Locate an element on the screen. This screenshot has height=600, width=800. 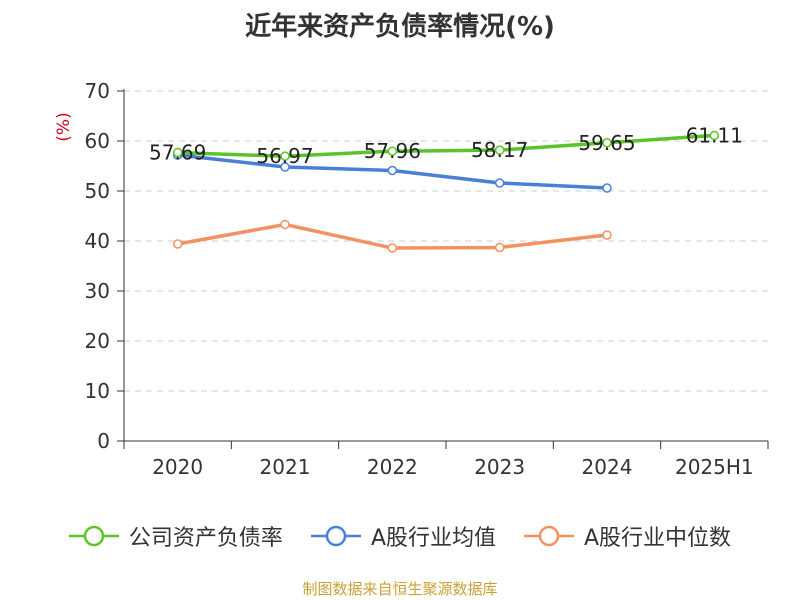
data-label: 59.65 is located at coordinates (606, 143).